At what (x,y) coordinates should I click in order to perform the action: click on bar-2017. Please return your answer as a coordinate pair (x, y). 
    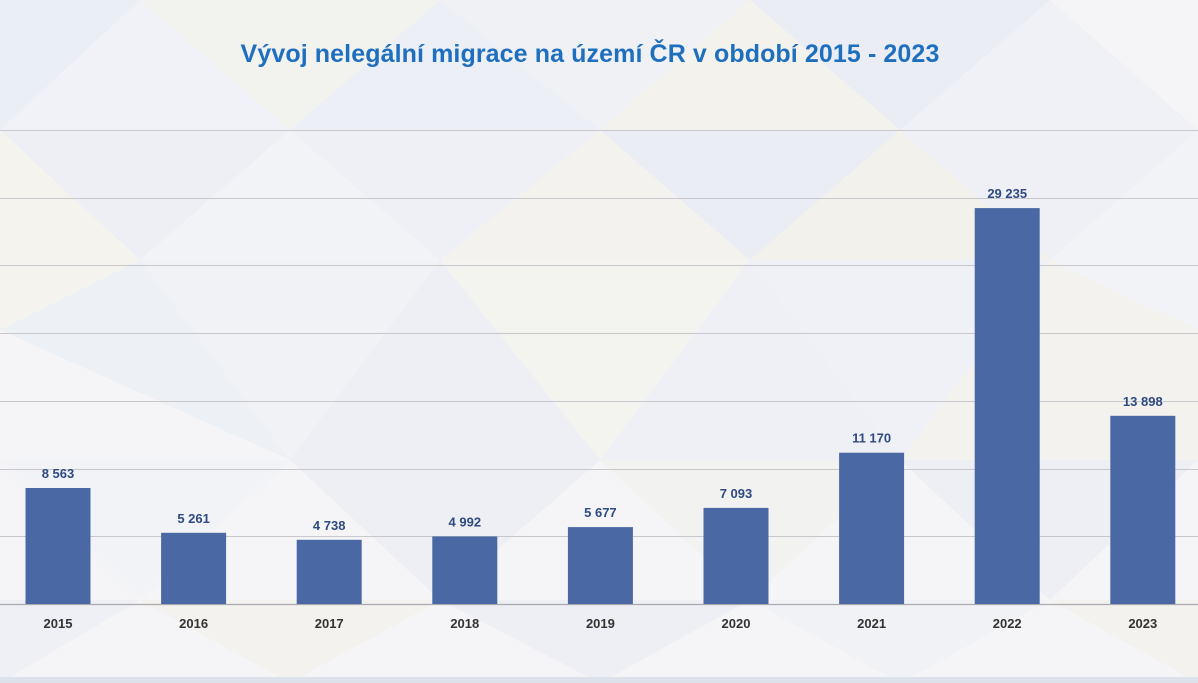
    Looking at the image, I should click on (329, 571).